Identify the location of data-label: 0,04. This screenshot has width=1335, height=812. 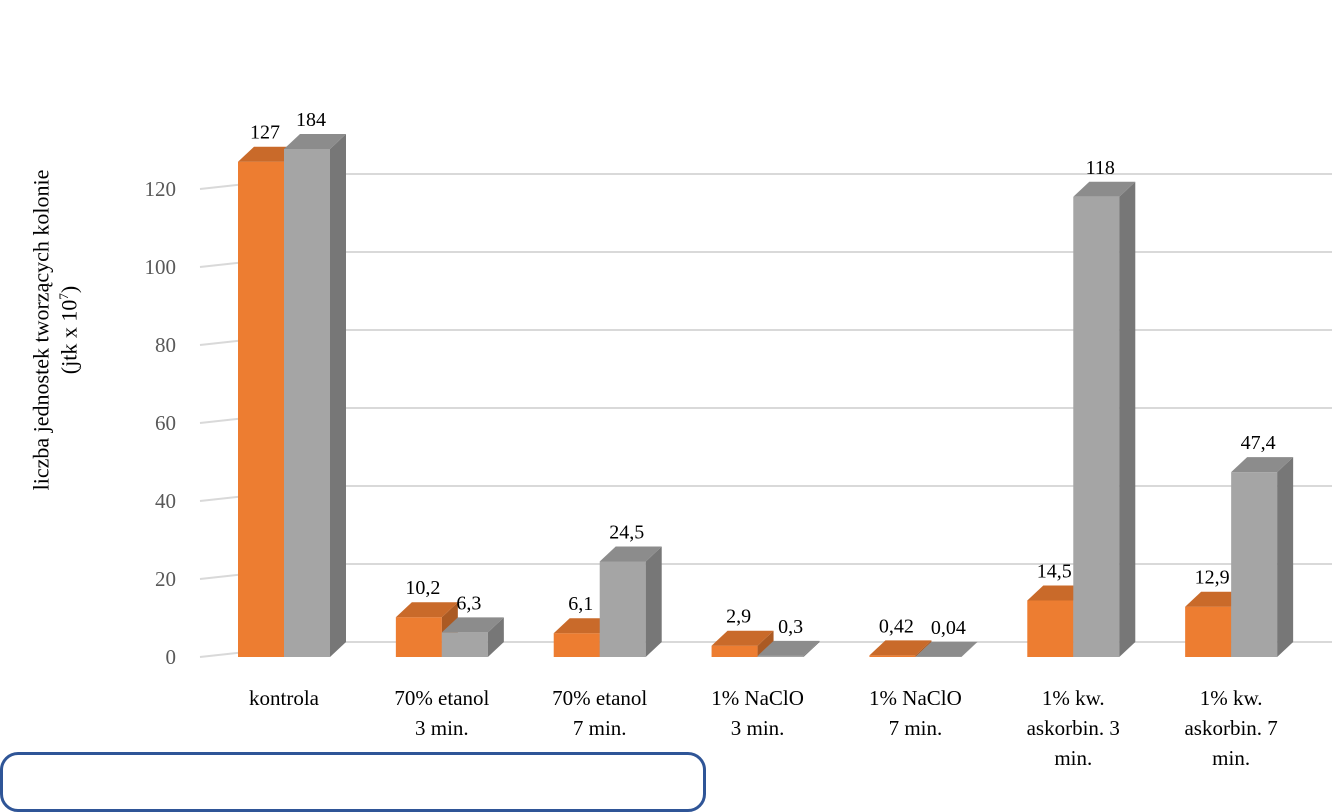
(948, 628).